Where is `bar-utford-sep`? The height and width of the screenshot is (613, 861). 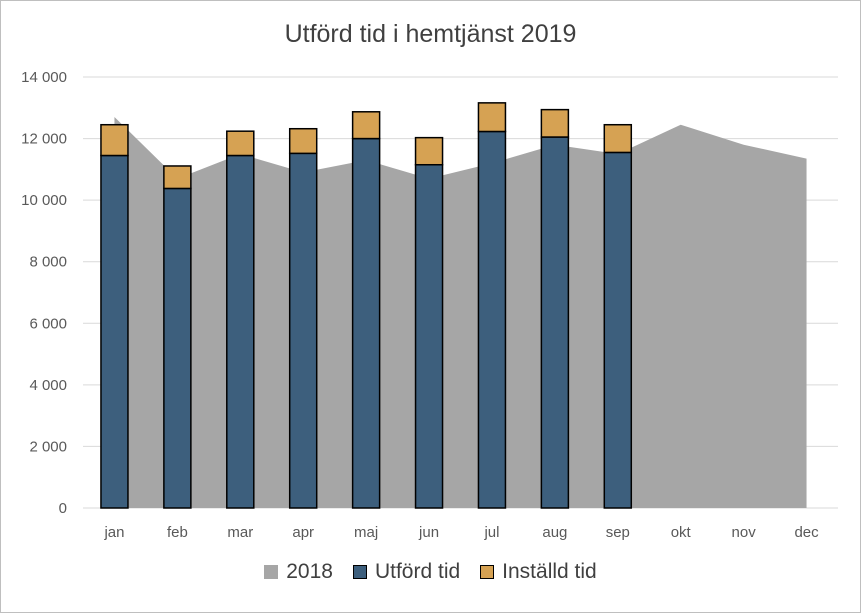
bar-utford-sep is located at coordinates (618, 330).